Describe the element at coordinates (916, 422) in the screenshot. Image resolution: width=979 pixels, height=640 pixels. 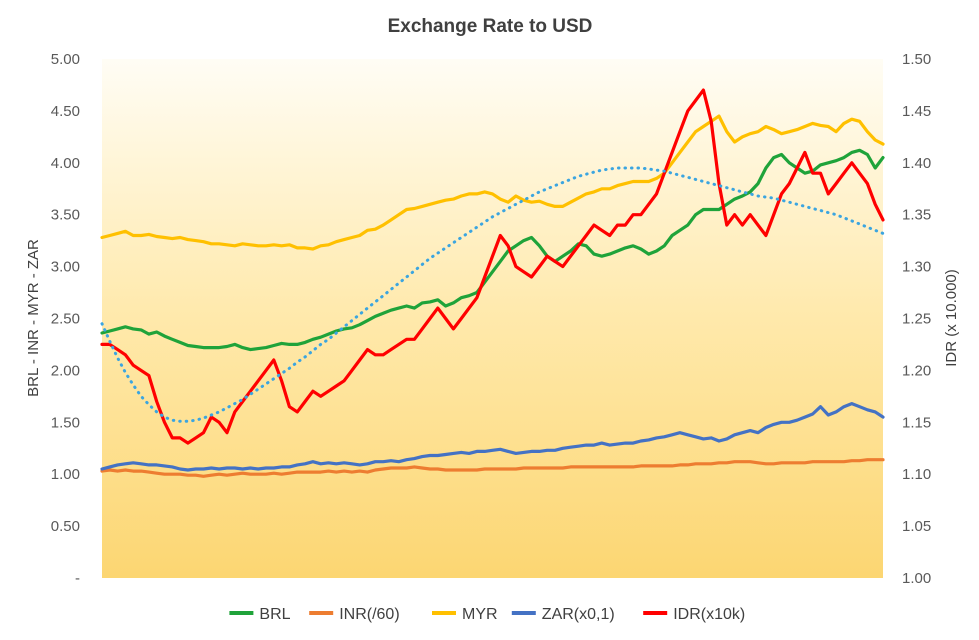
I see `right-tick-label: 1.15` at that location.